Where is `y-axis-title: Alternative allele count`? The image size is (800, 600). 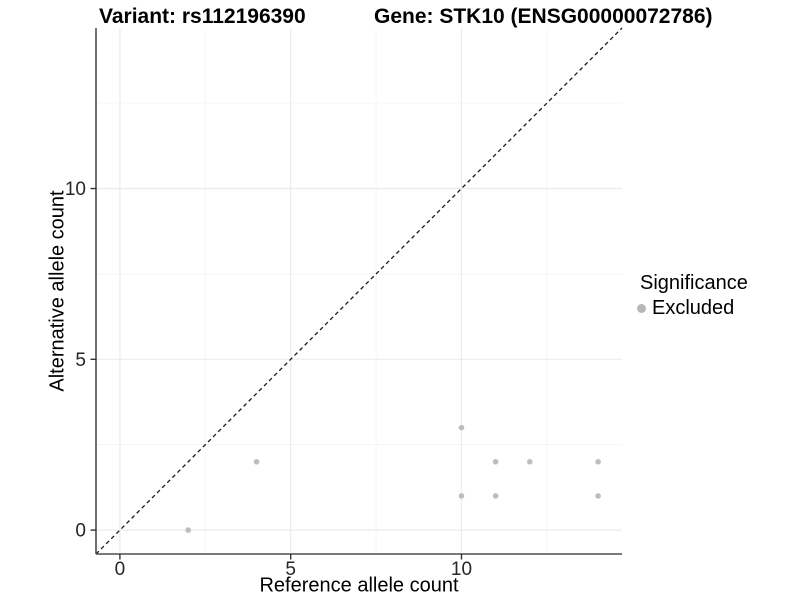 y-axis-title: Alternative allele count is located at coordinates (57, 291).